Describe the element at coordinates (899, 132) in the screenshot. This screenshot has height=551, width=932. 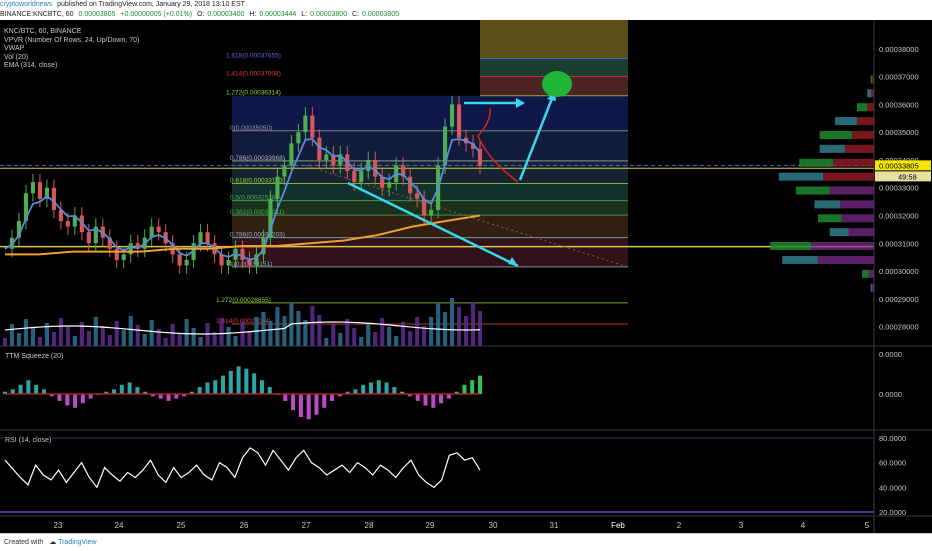
I see `price-tick-3: 0.00035000` at that location.